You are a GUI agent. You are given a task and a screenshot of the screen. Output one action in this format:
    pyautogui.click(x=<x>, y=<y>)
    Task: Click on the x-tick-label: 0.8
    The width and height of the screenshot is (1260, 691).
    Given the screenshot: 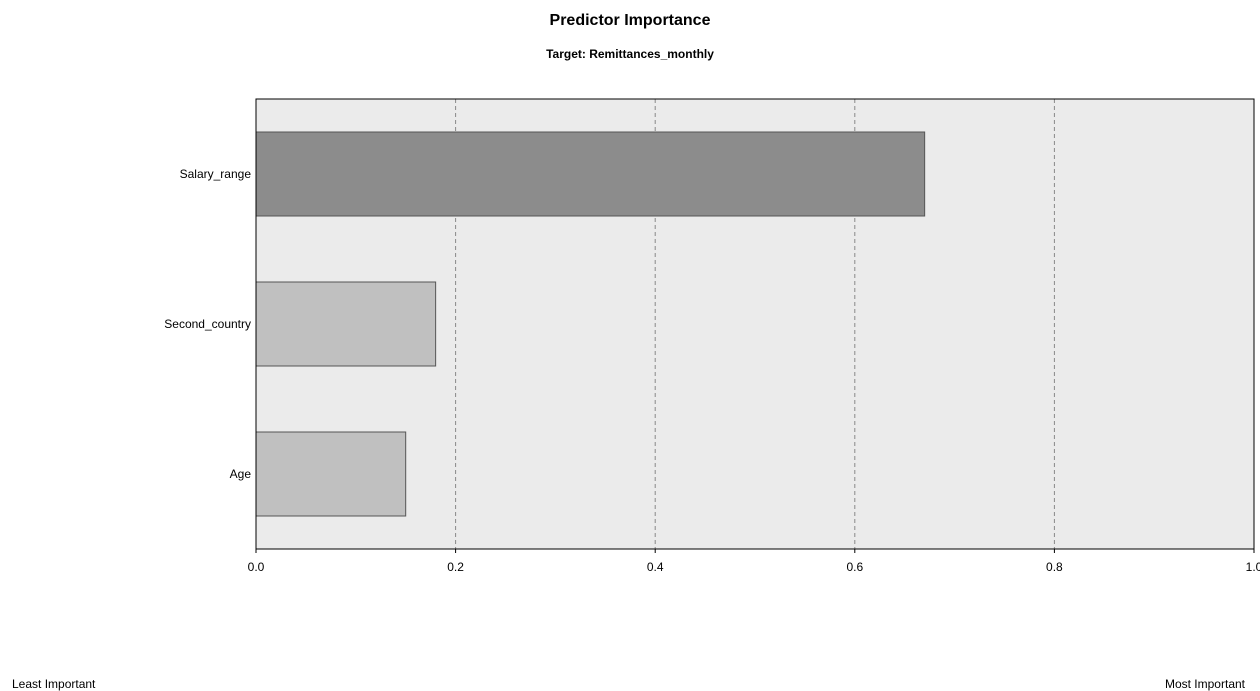 What is the action you would take?
    pyautogui.click(x=1054, y=567)
    